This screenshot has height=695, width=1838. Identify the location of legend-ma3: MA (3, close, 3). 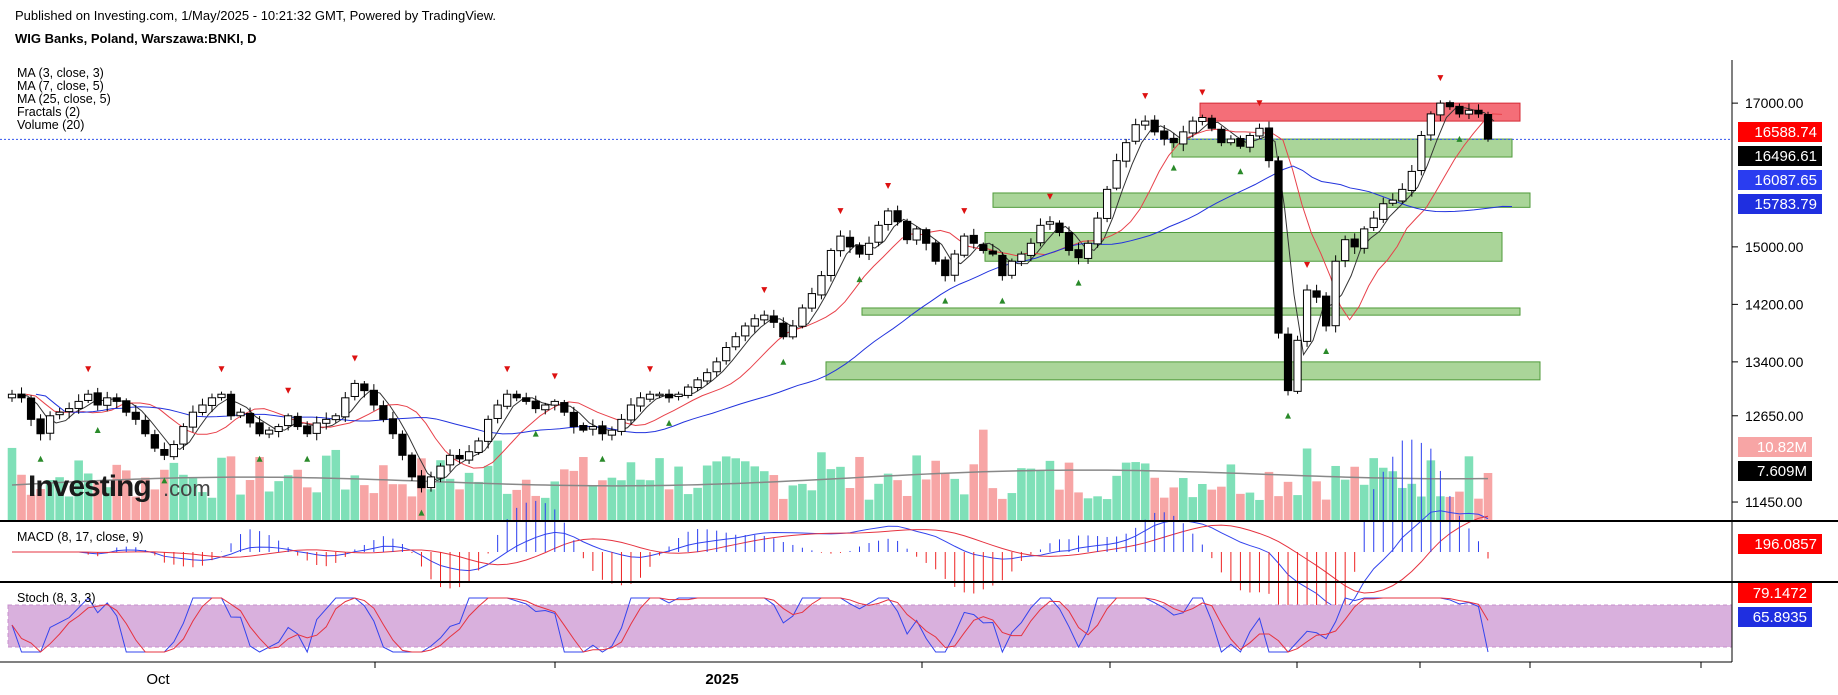
(60, 73).